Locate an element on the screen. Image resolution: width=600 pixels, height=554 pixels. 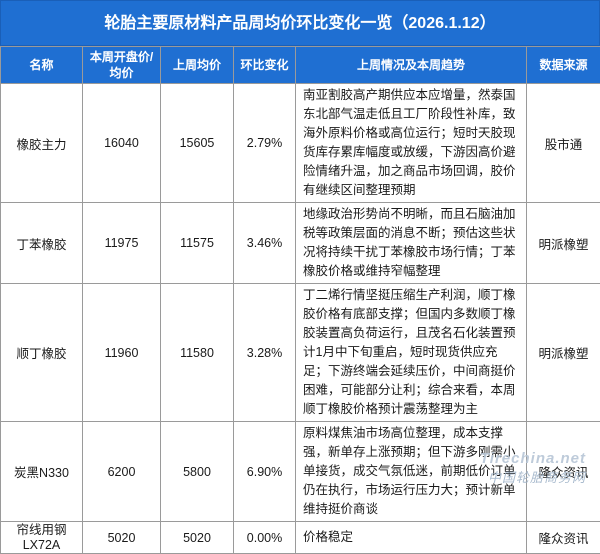
row-name: 顺丁橡胶 is located at coordinates (42, 353).